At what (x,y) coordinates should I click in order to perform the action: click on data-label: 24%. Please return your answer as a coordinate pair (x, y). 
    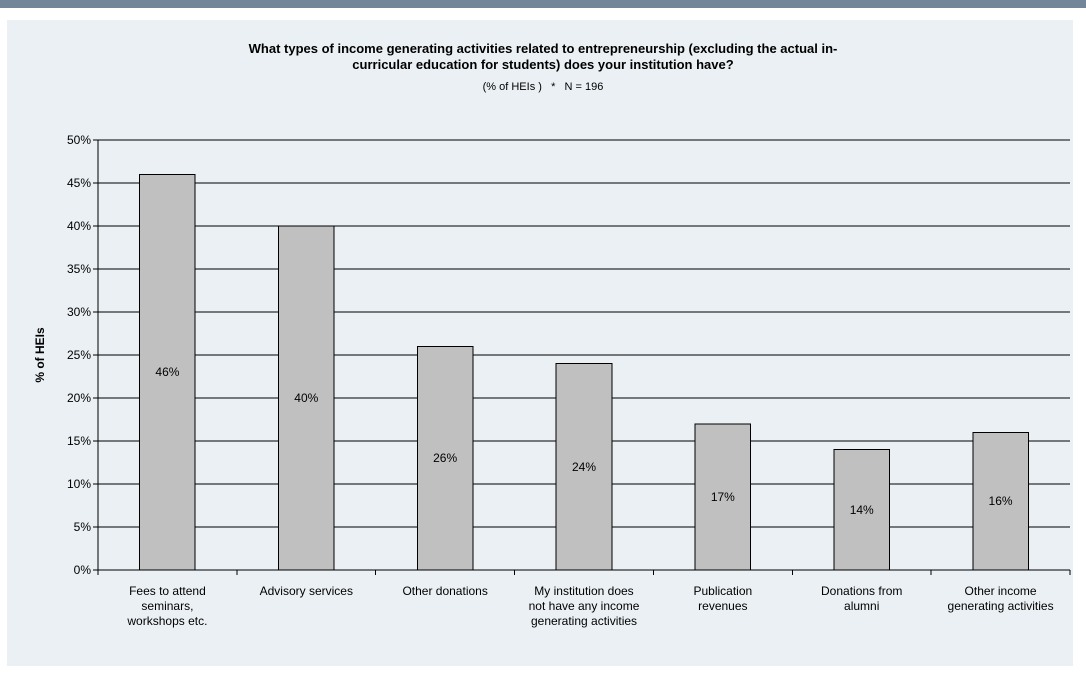
    Looking at the image, I should click on (584, 467).